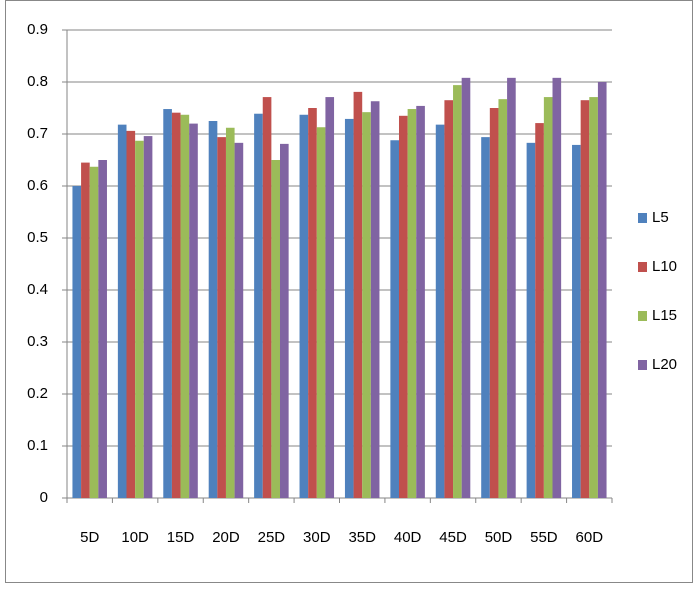  I want to click on y-tick-label: 0.9, so click(37, 29).